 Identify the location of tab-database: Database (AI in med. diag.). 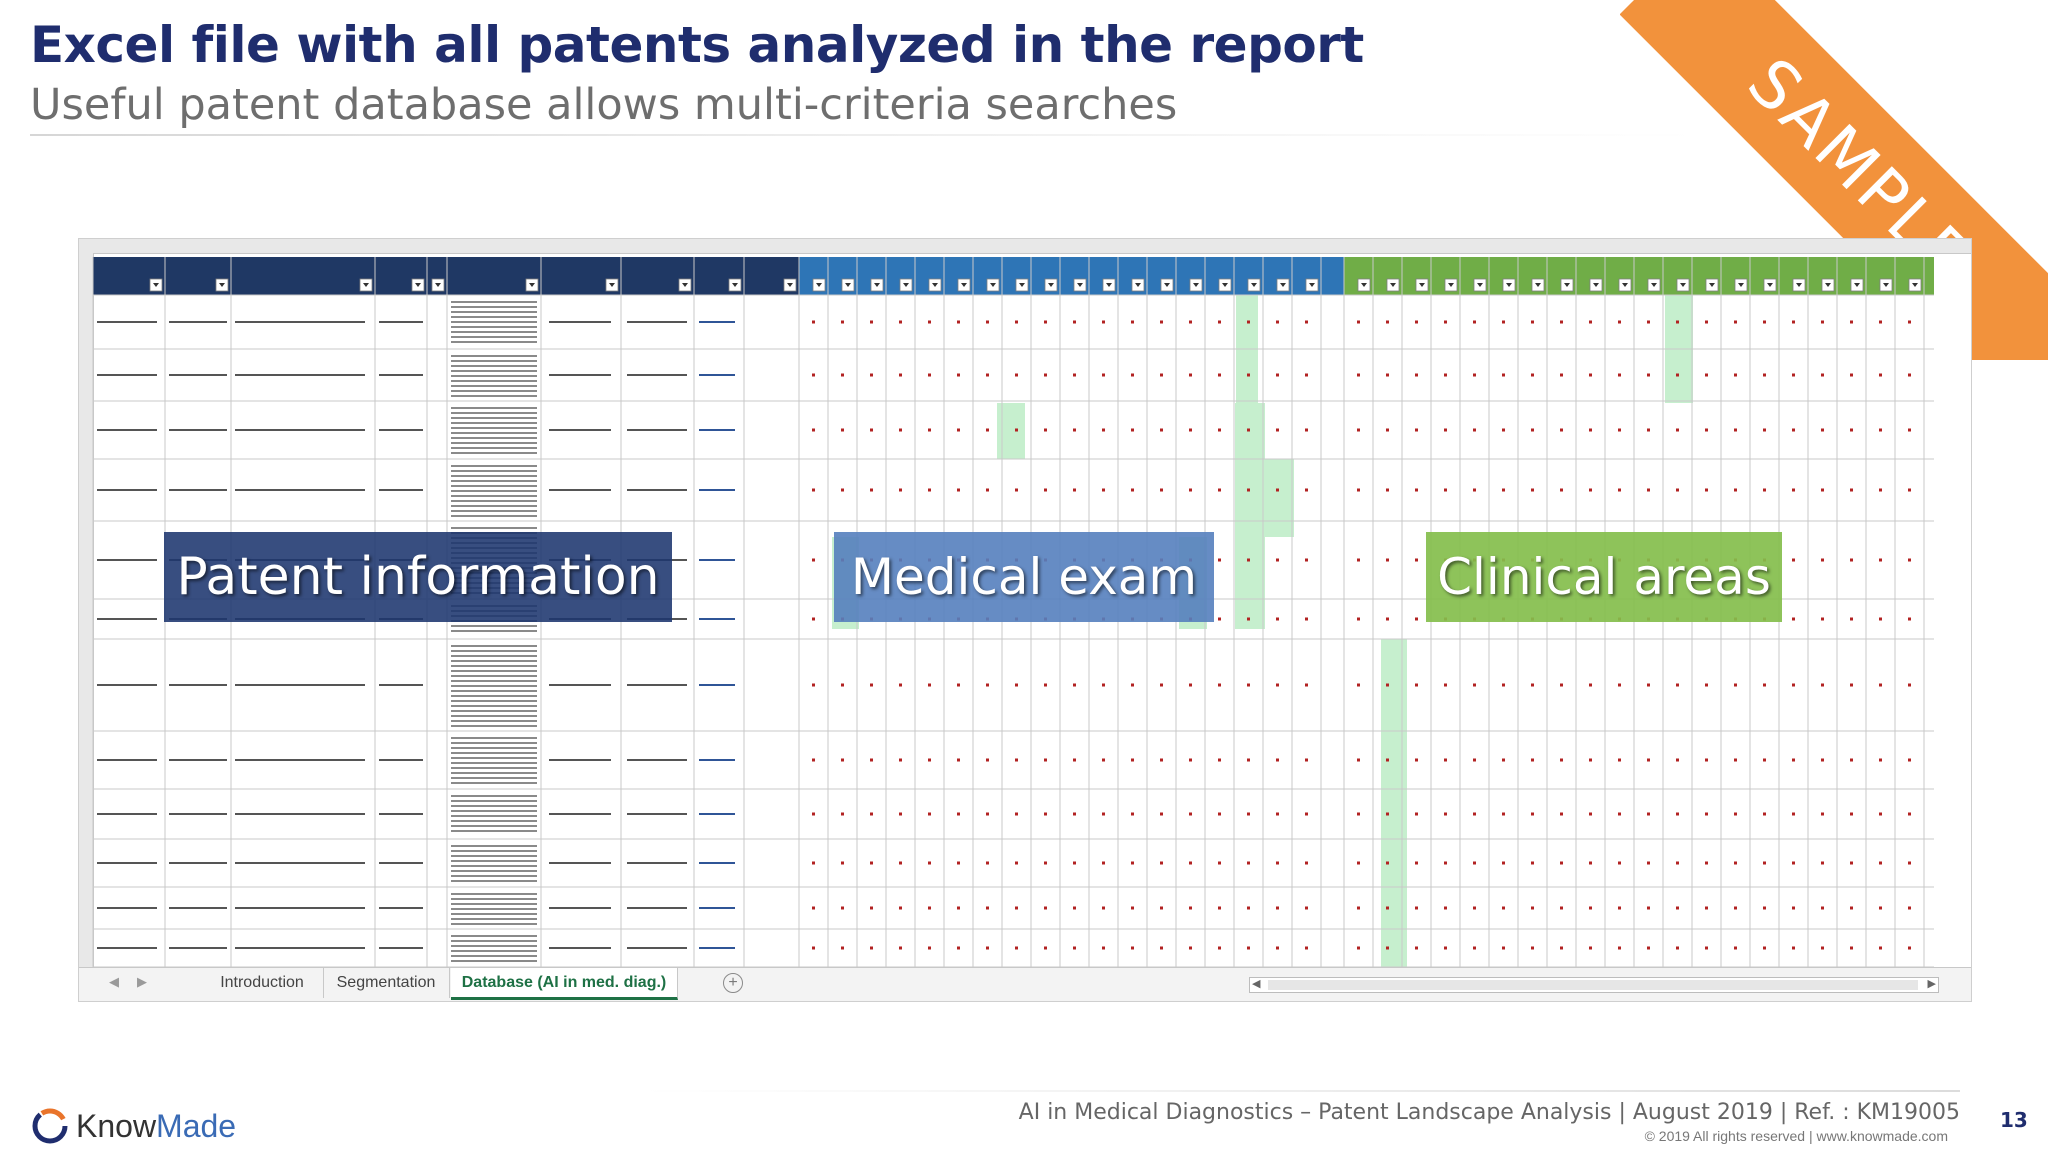
(564, 984).